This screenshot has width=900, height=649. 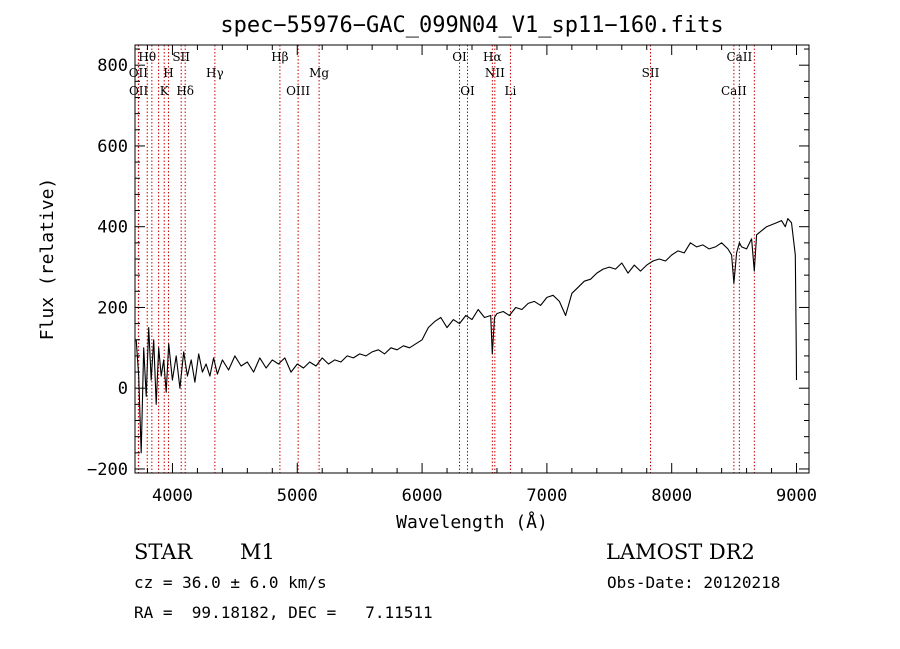 I want to click on y-tick-label: 800, so click(x=112, y=66).